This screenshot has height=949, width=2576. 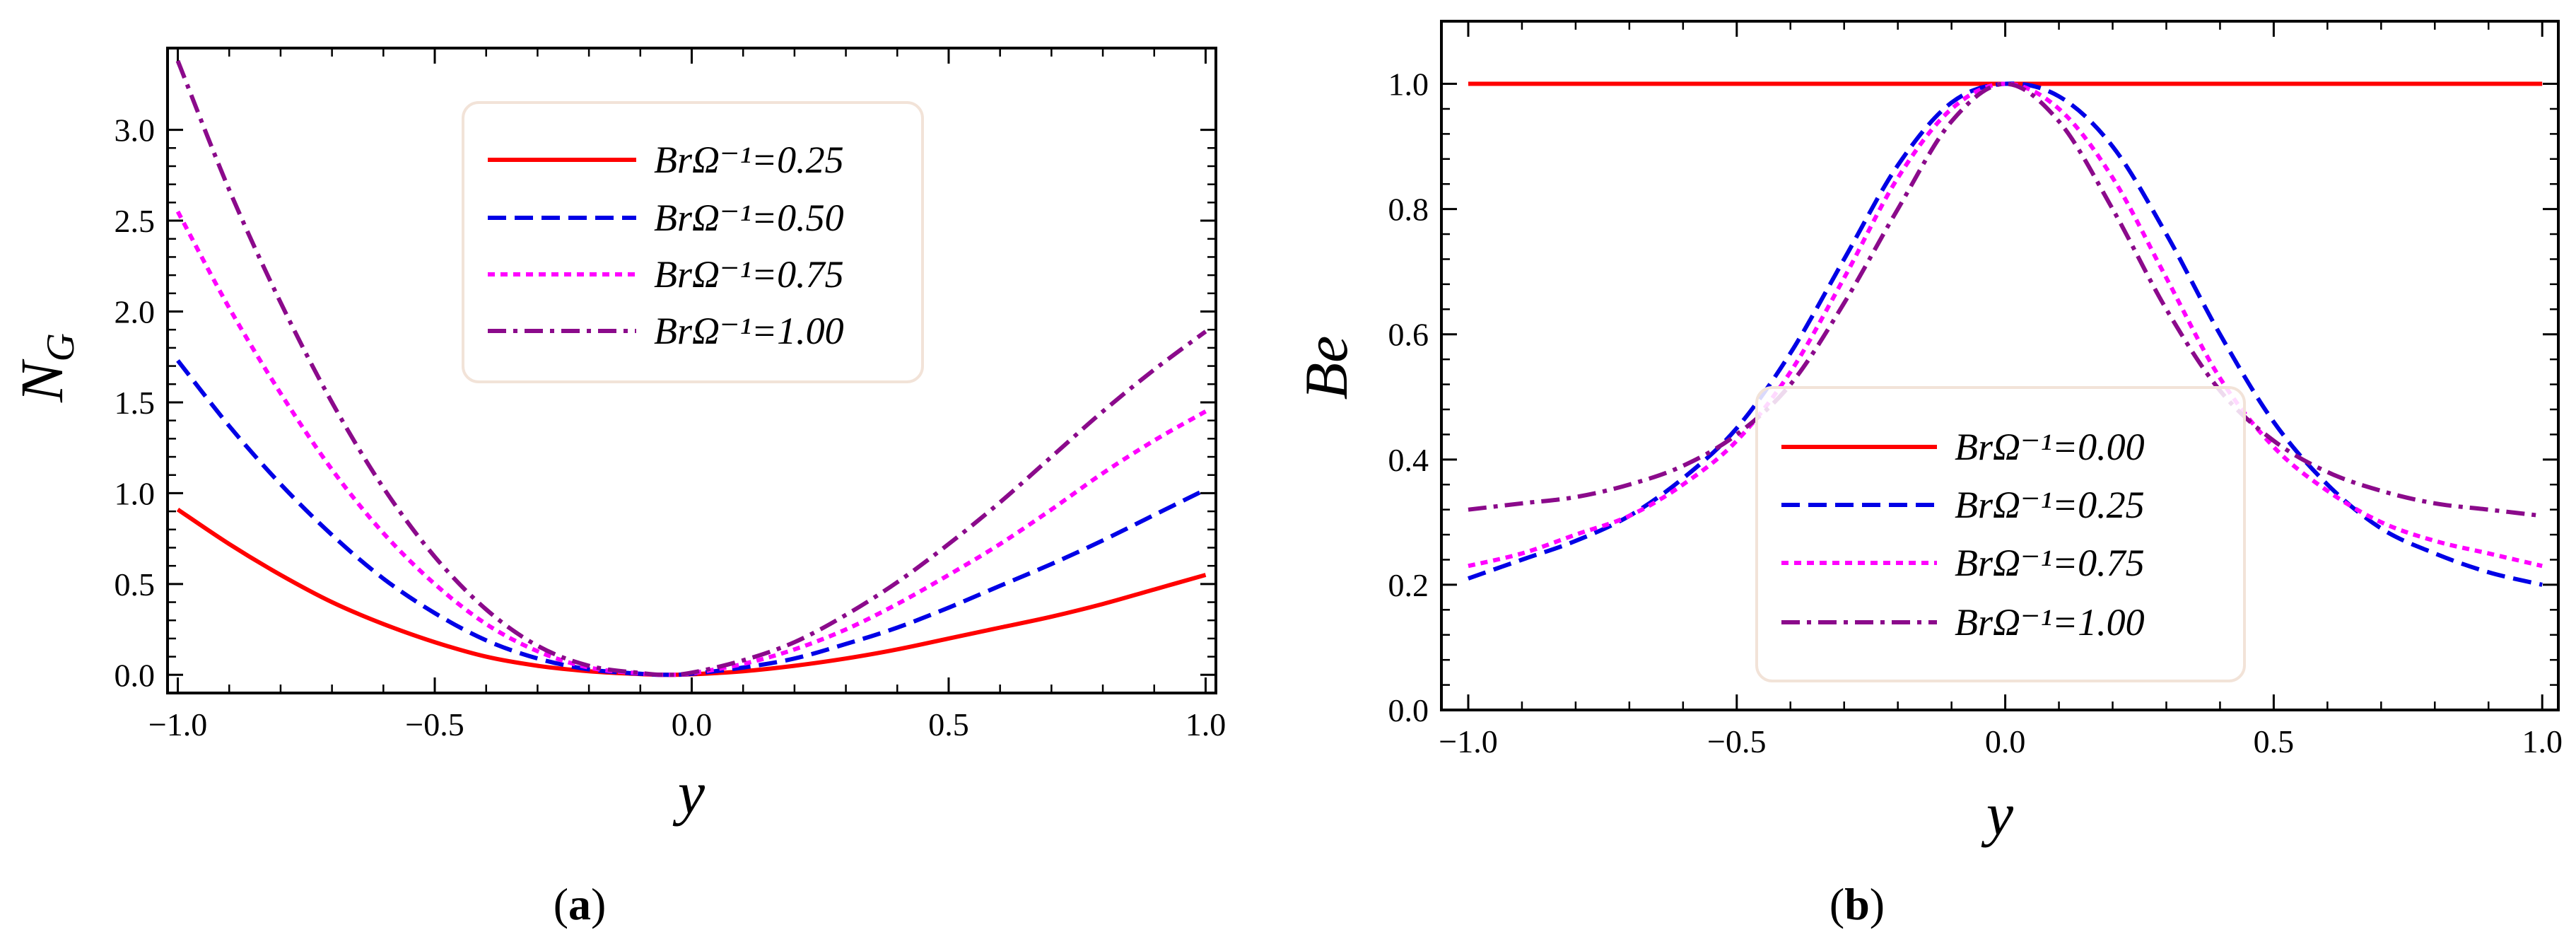 I want to click on chart-a-y-axis-label: NG, so click(x=45, y=368).